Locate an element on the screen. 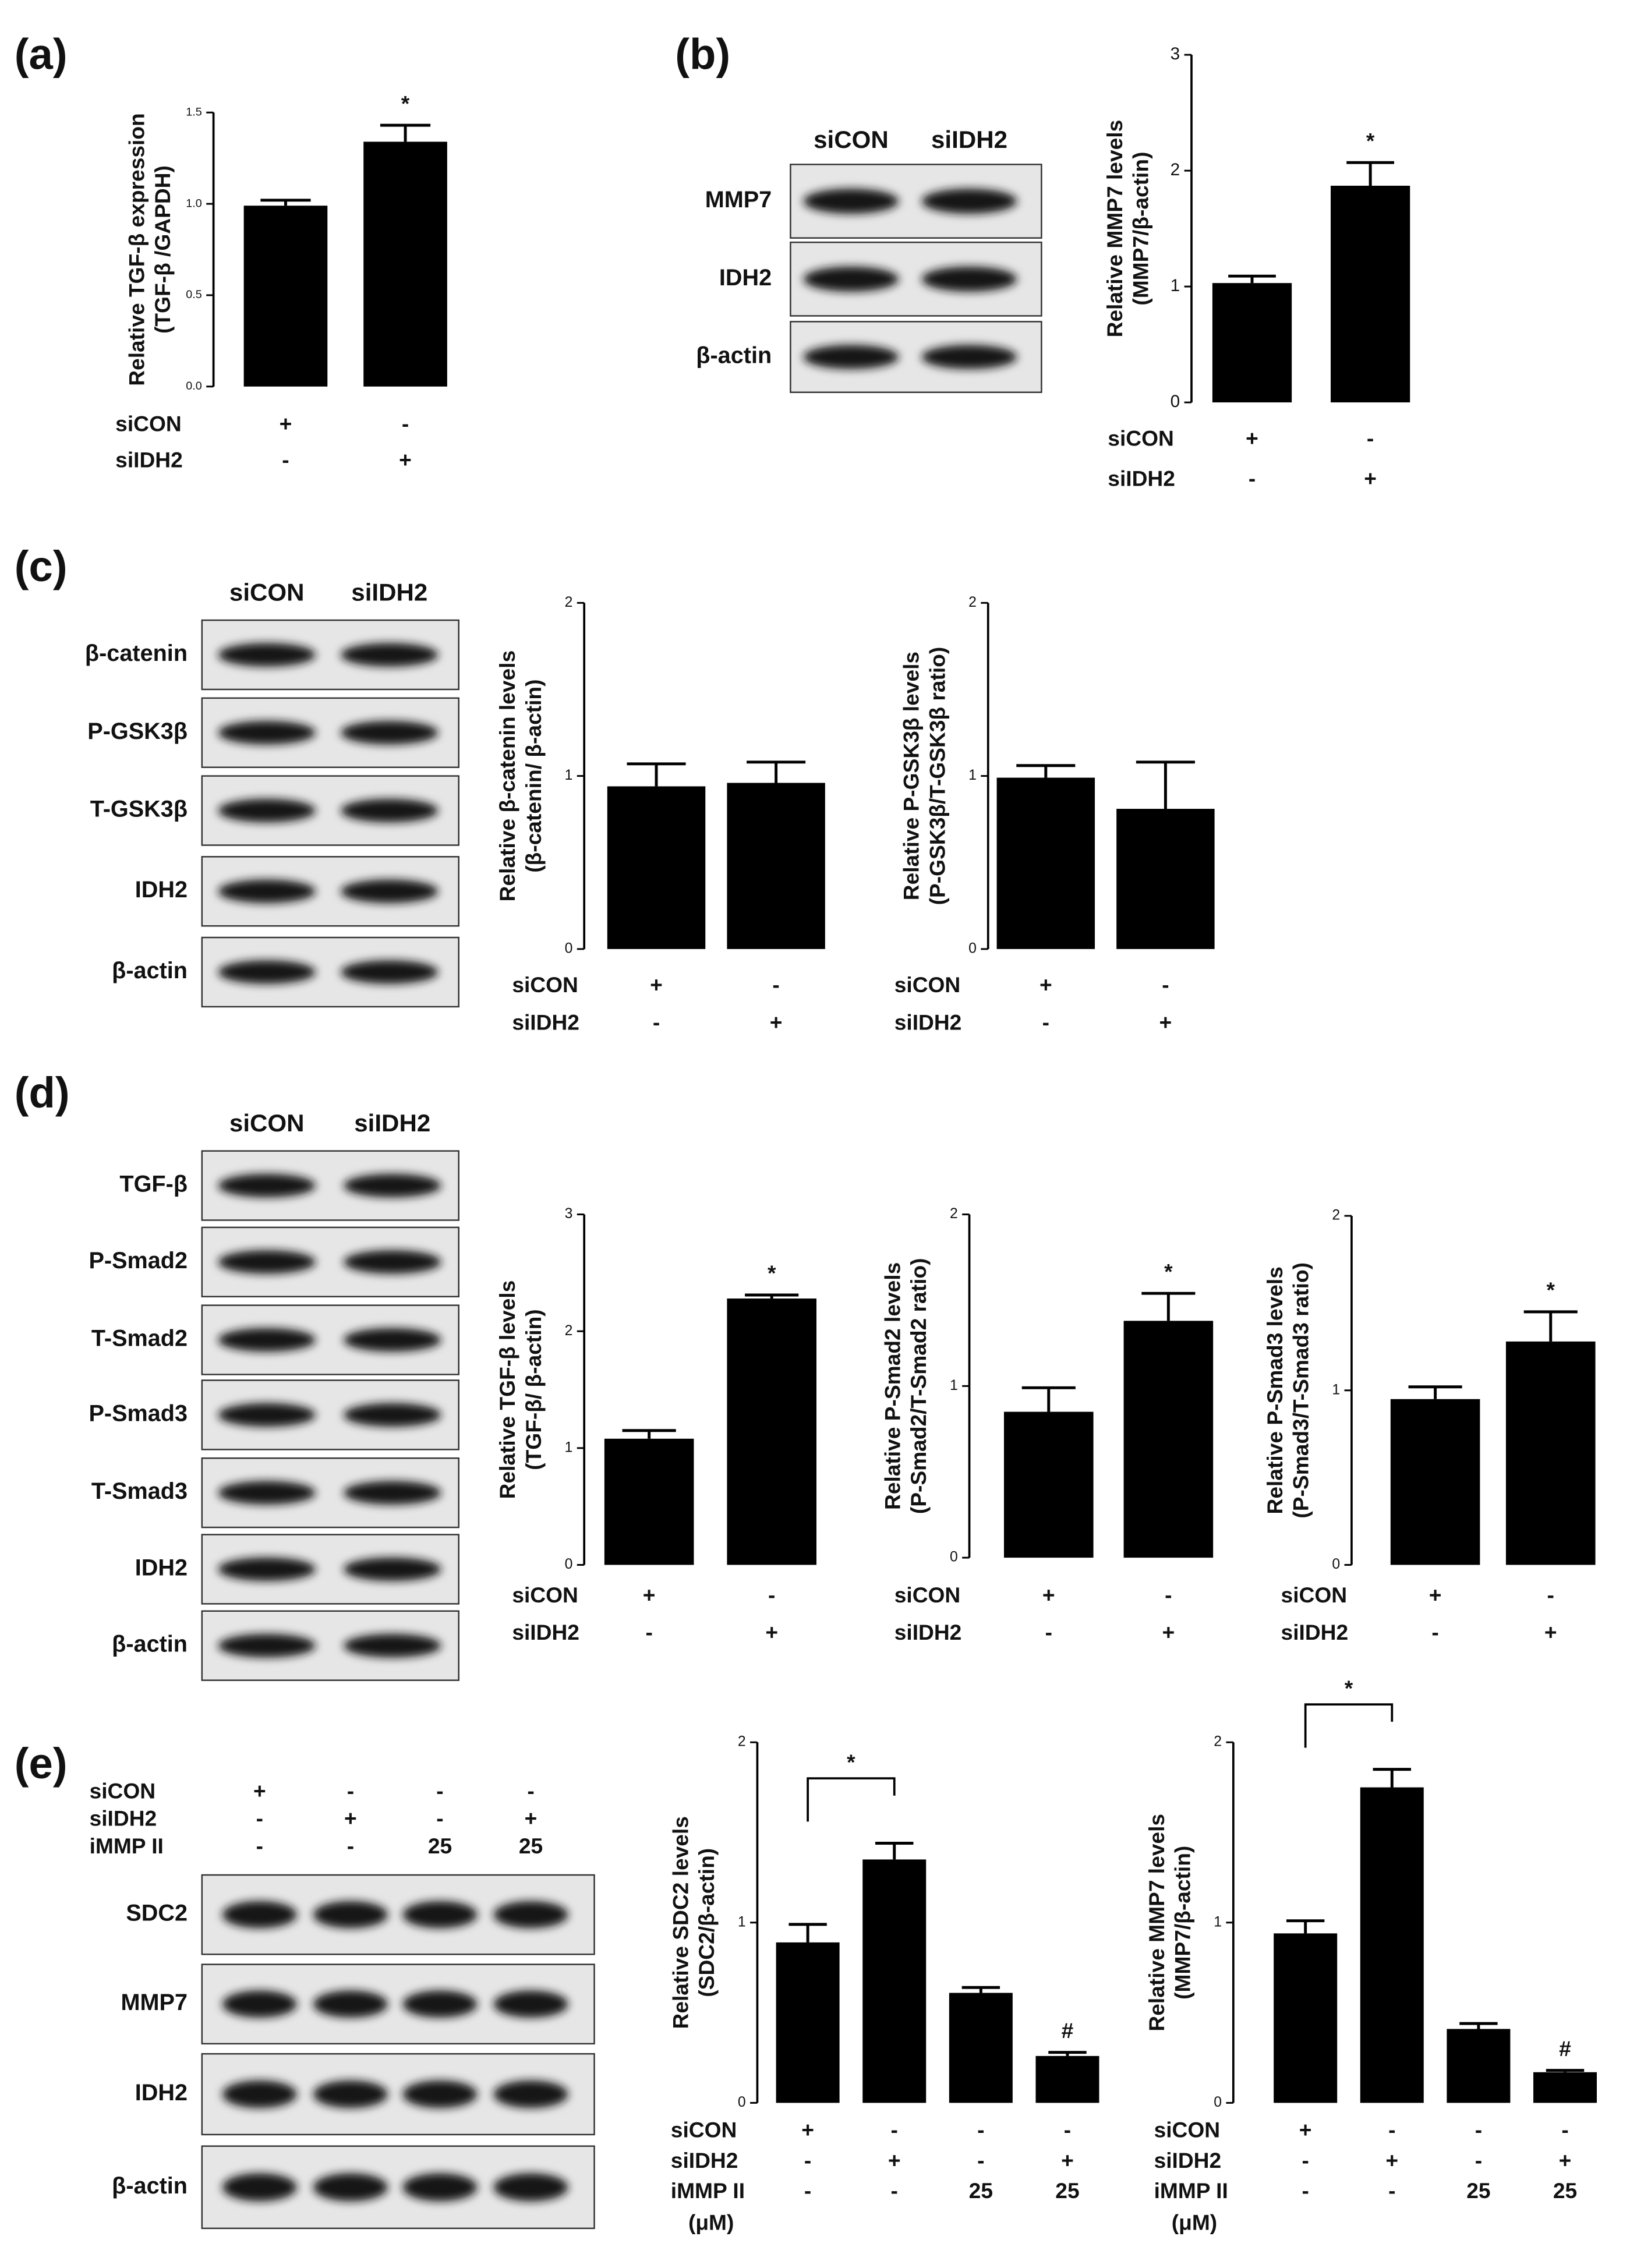 Image resolution: width=1630 pixels, height=2268 pixels. blot-row-label: T-Smad2 is located at coordinates (140, 1338).